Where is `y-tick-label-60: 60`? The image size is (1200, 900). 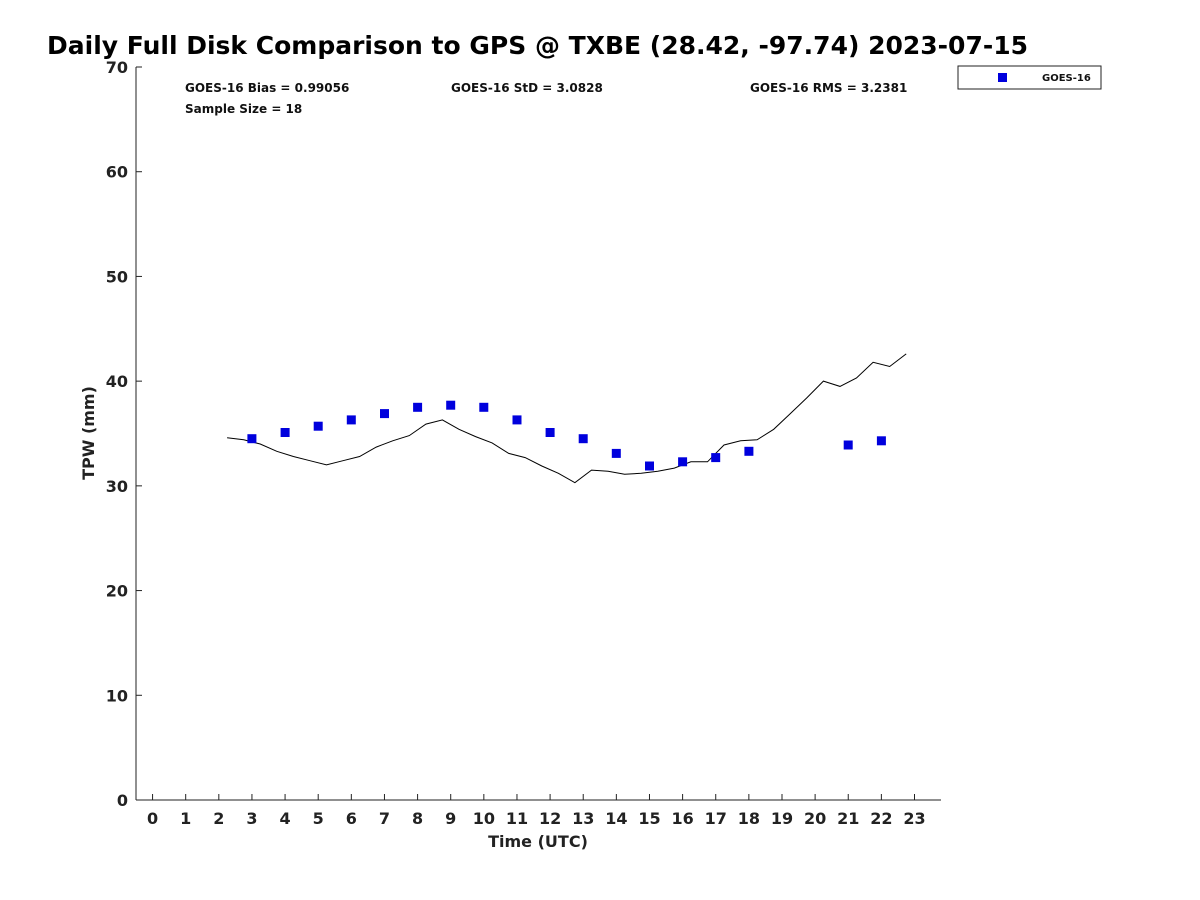
y-tick-label-60: 60 is located at coordinates (117, 172).